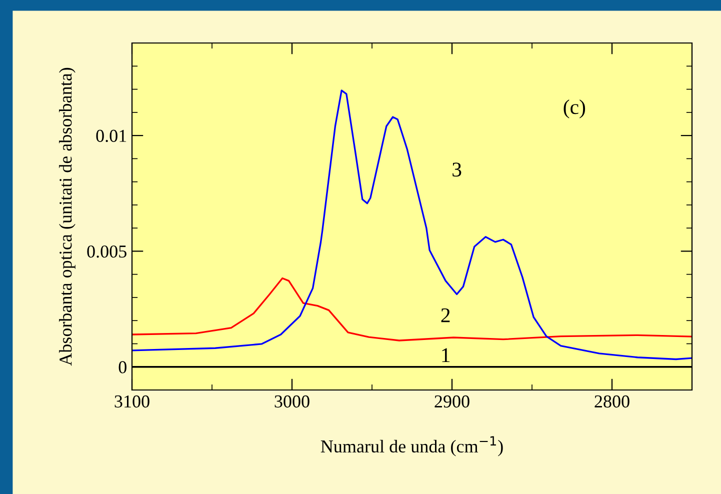 This screenshot has width=721, height=494. What do you see at coordinates (67, 217) in the screenshot?
I see `y-axis-title: Absorbanta optica (unitati de absorbanta)` at bounding box center [67, 217].